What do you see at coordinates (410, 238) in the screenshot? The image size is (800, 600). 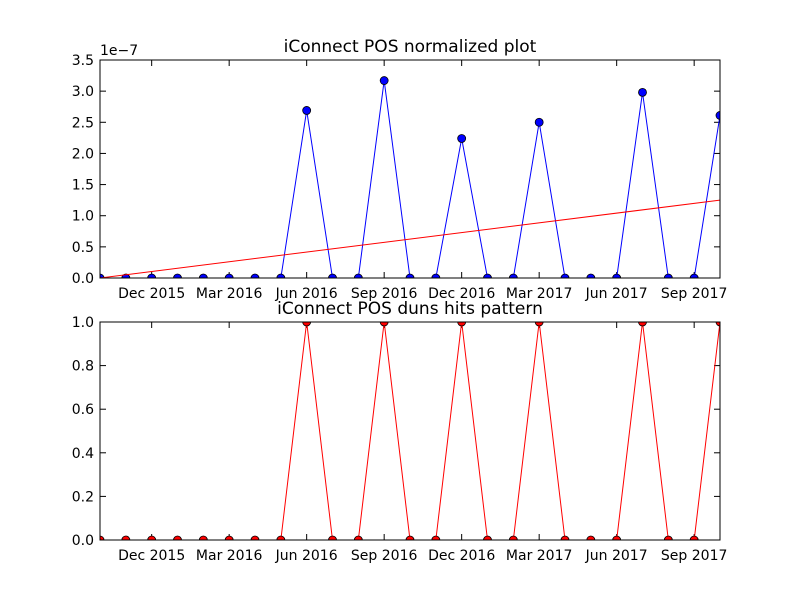 I see `series-line` at bounding box center [410, 238].